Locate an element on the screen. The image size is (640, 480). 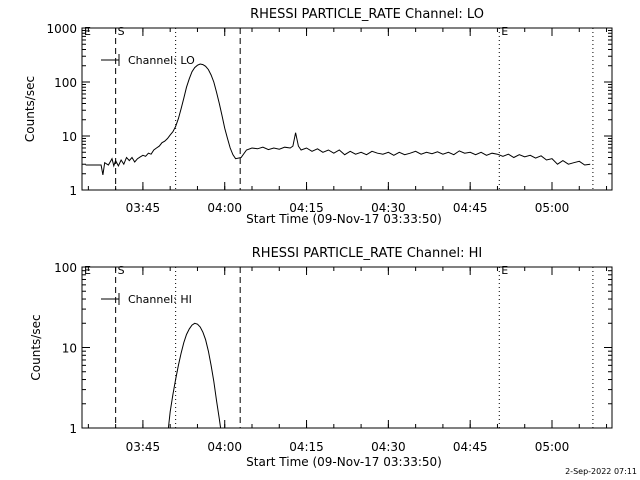
y-tick-label: 1000 is located at coordinates (61, 29).